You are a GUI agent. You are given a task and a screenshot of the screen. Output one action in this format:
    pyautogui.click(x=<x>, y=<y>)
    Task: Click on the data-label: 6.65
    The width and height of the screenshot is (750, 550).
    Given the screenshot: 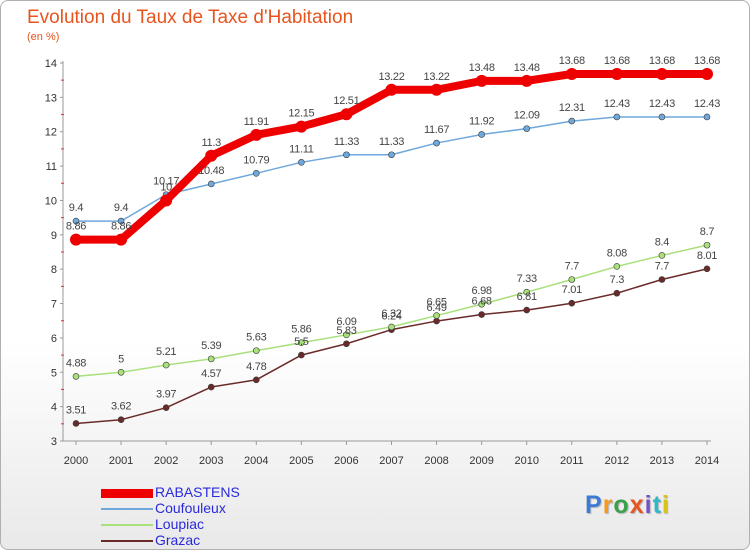 What is the action you would take?
    pyautogui.click(x=436, y=303)
    